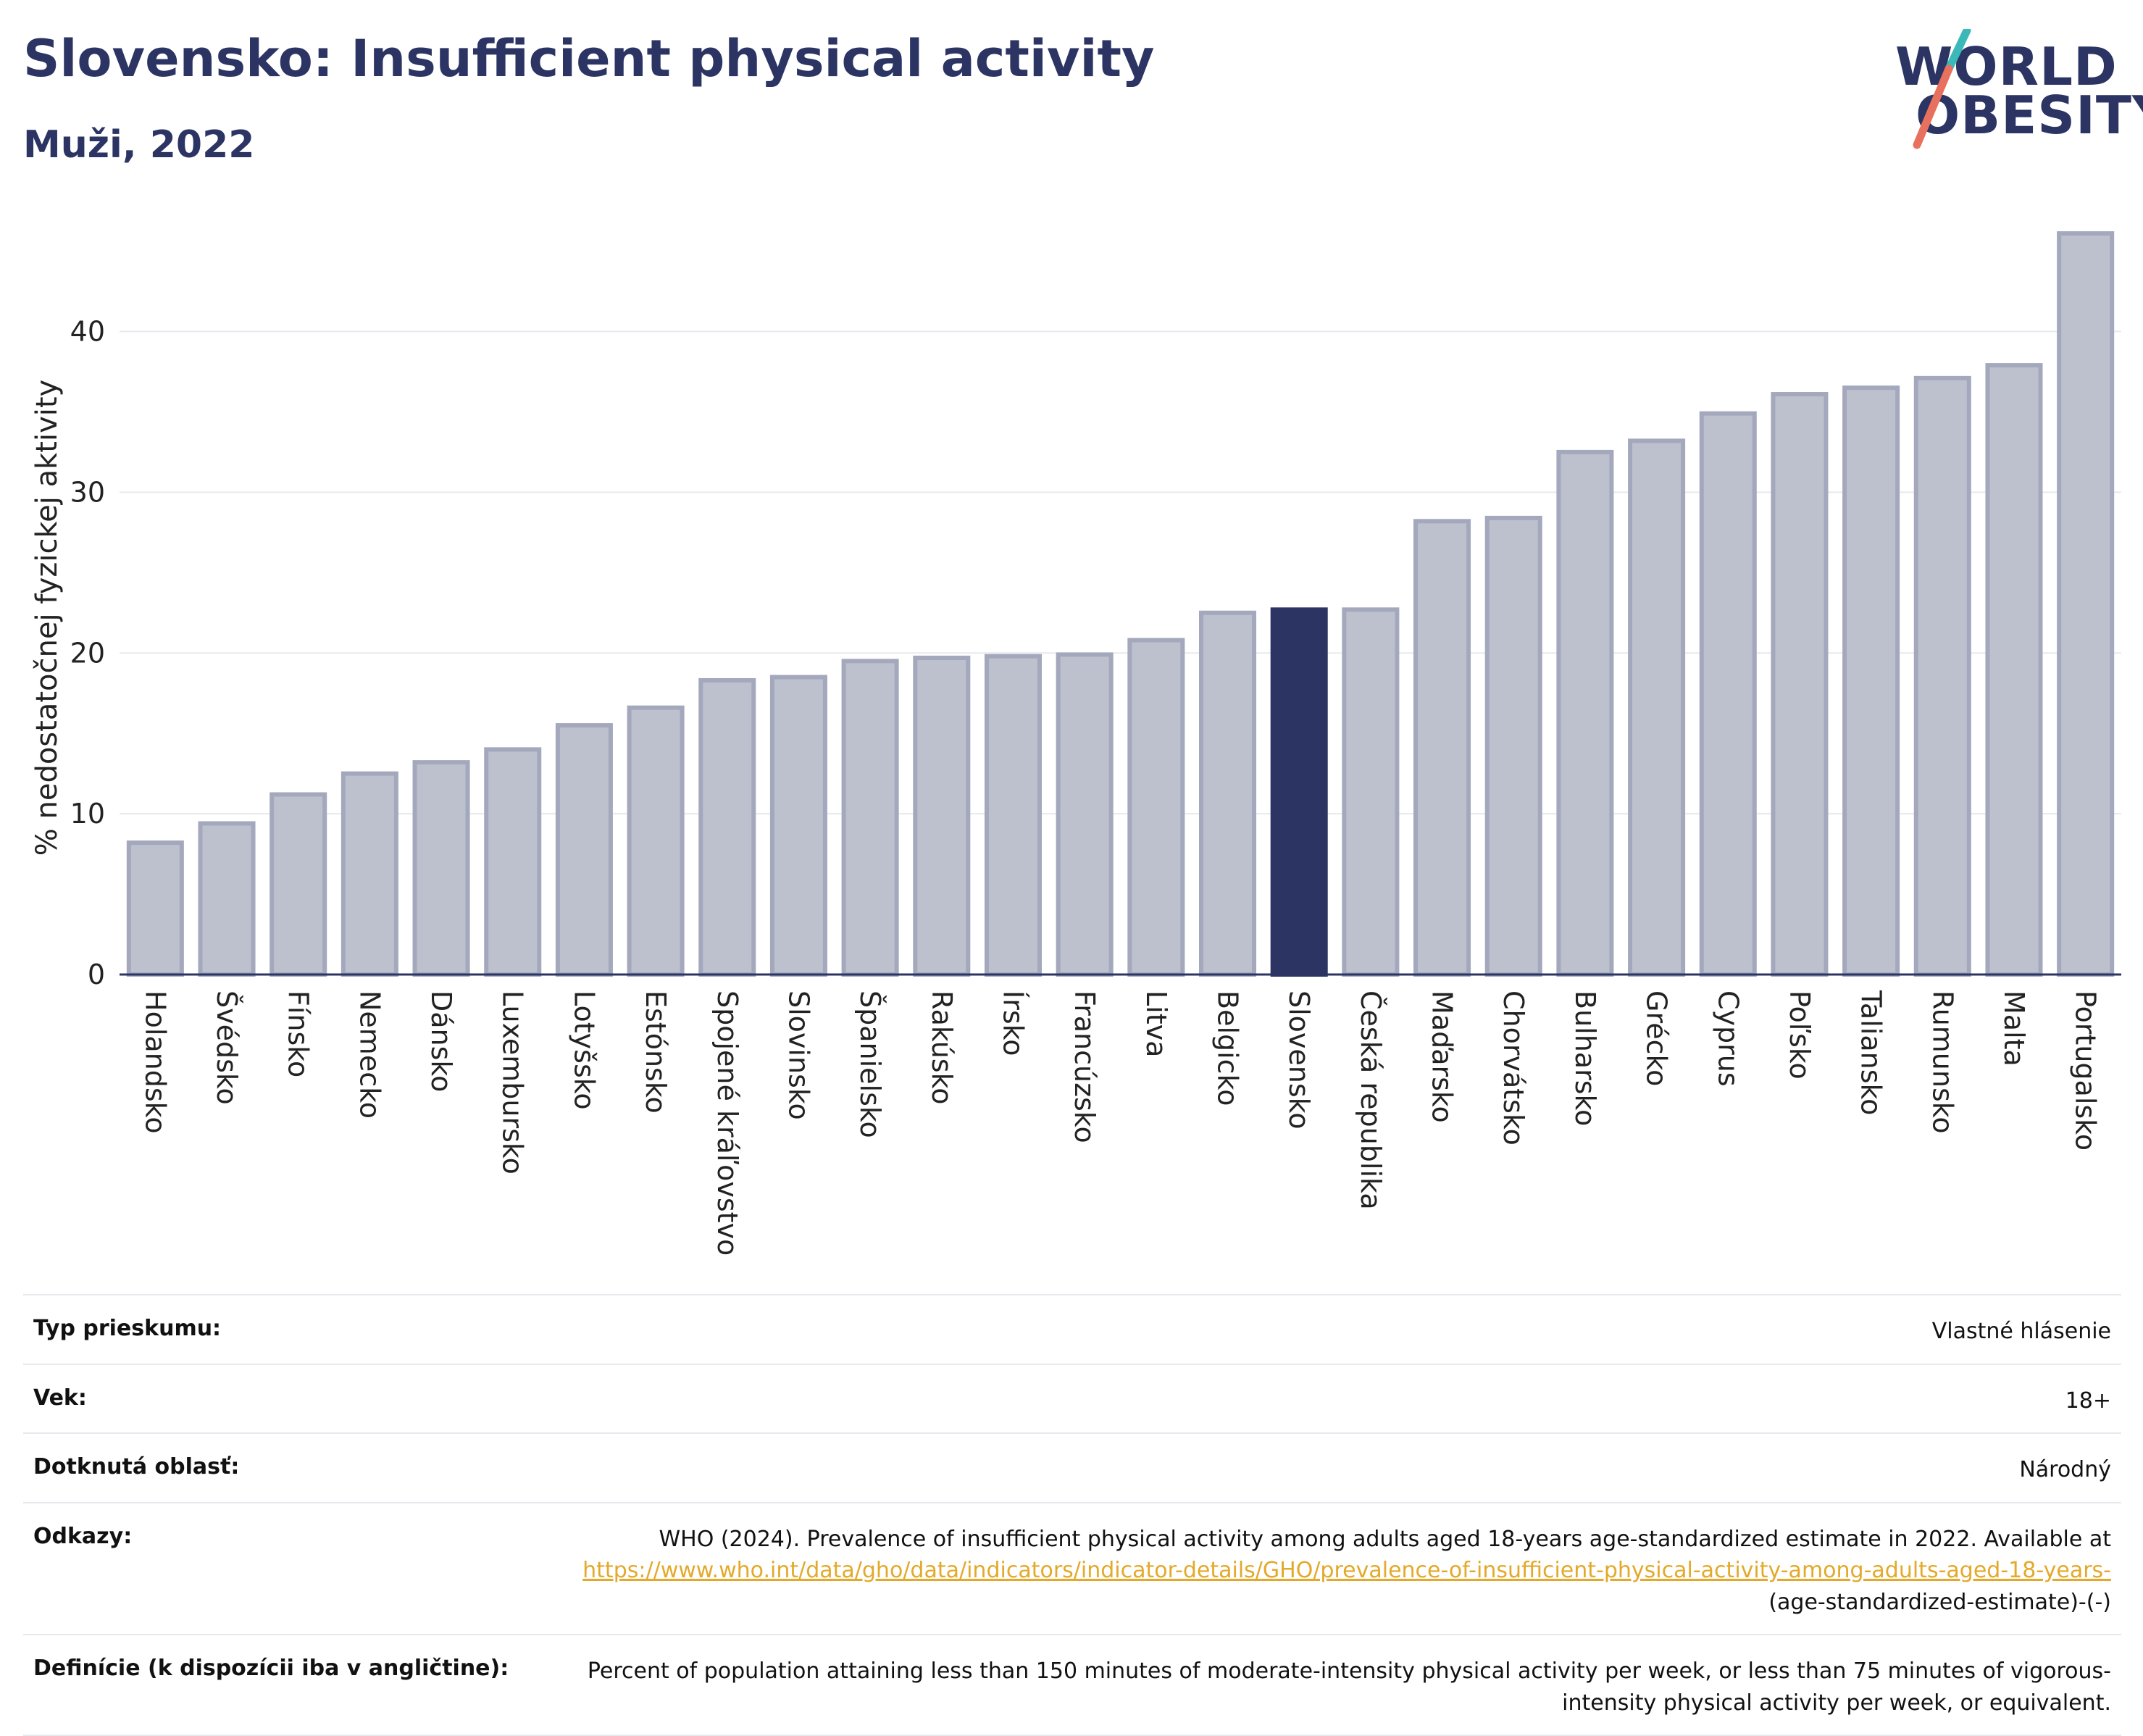 The image size is (2143, 1736). What do you see at coordinates (1585, 1058) in the screenshot?
I see `x-tick-label: Bulharsko` at bounding box center [1585, 1058].